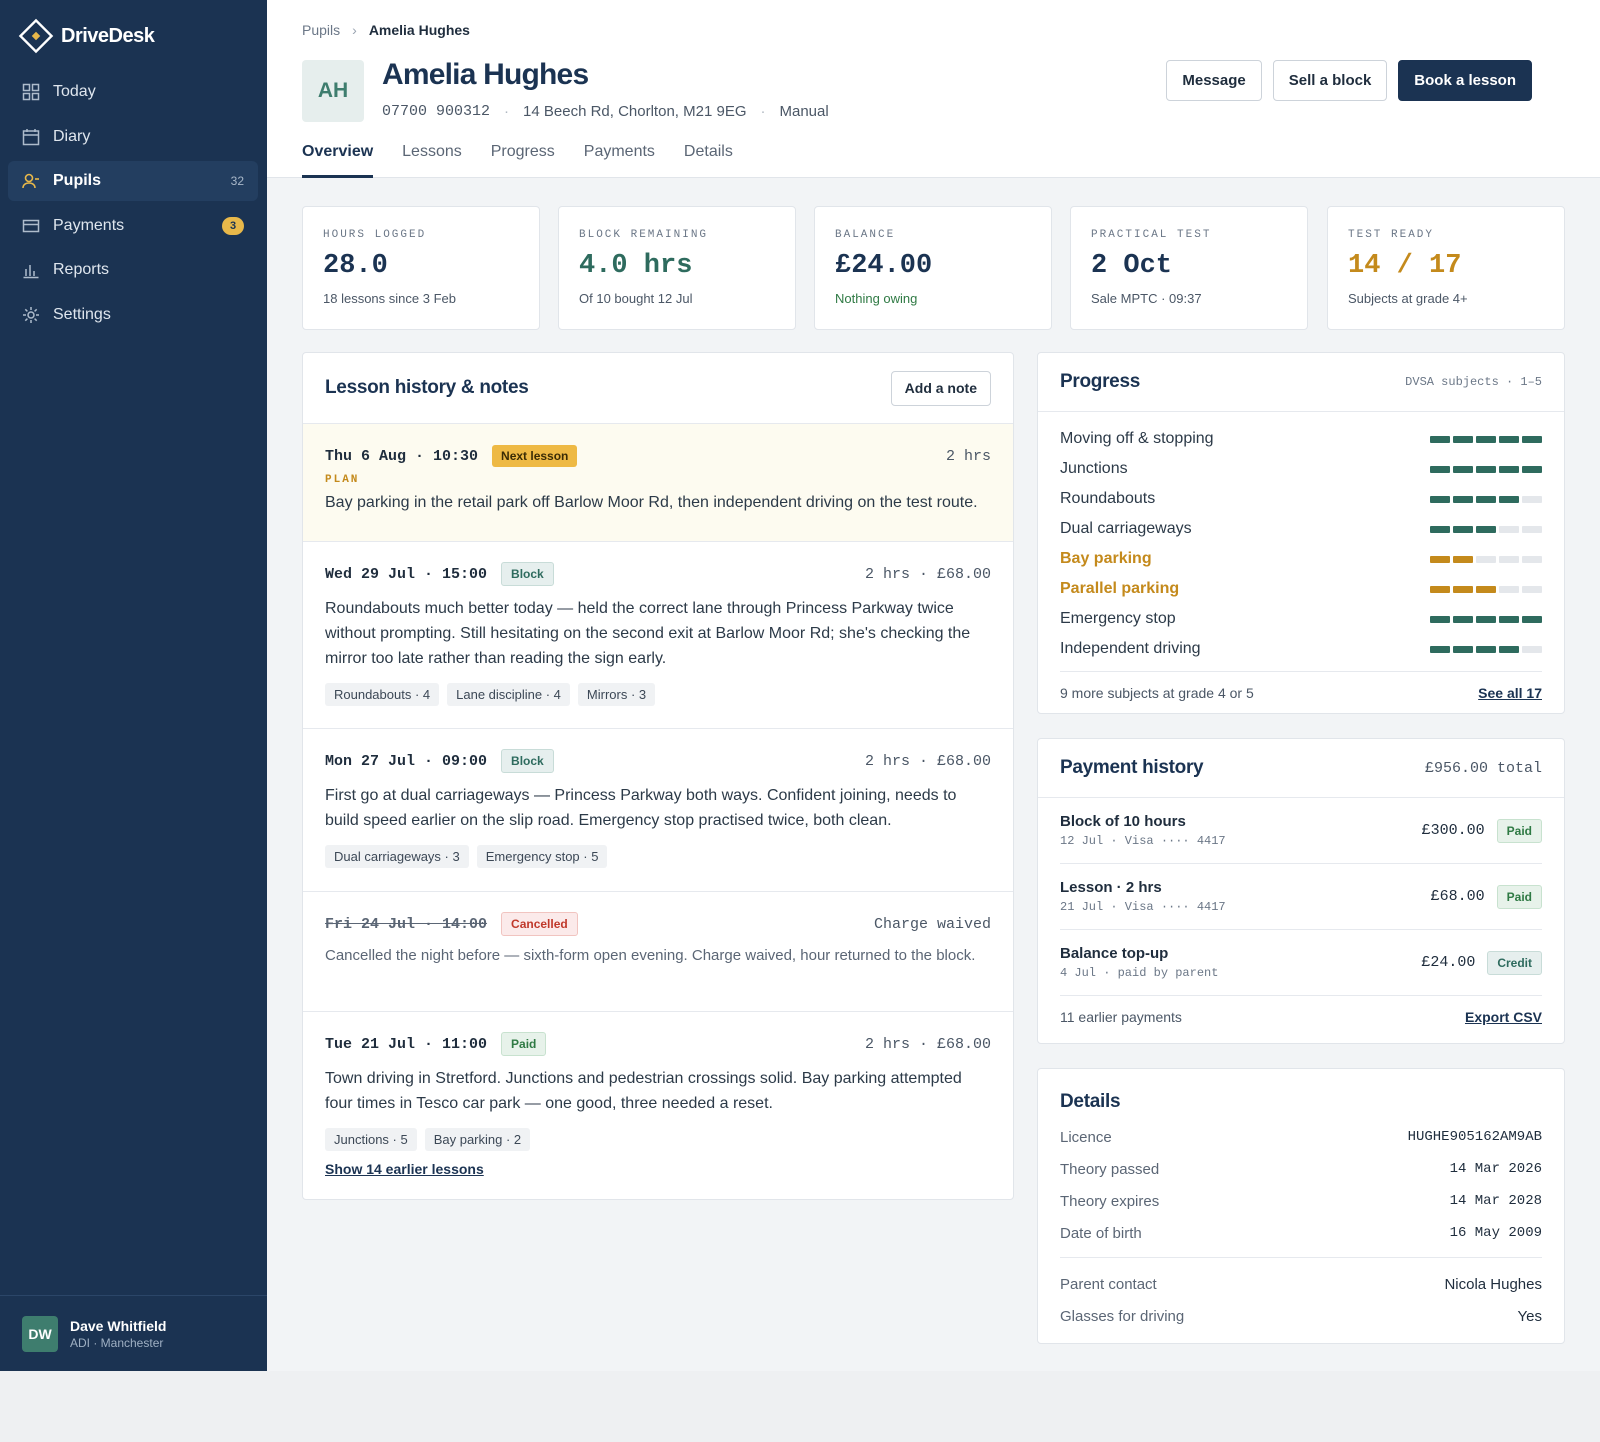 The height and width of the screenshot is (1442, 1600). What do you see at coordinates (1301, 439) in the screenshot?
I see `subject-row: Moving off & stopping` at bounding box center [1301, 439].